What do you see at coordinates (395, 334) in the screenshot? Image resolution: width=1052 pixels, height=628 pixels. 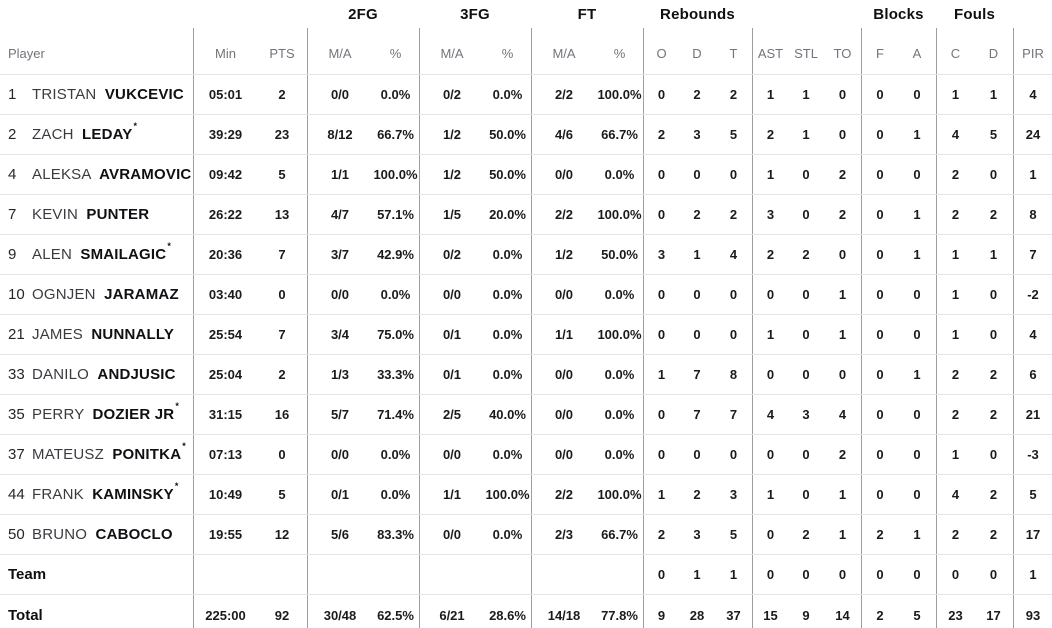 I see `stat-cell: 75.0%` at bounding box center [395, 334].